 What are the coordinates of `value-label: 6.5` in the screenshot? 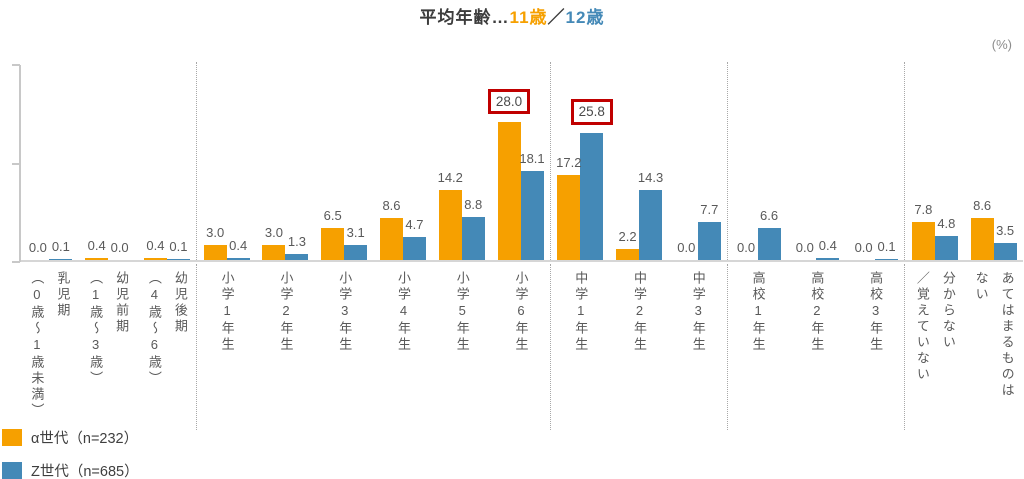 It's located at (332, 215).